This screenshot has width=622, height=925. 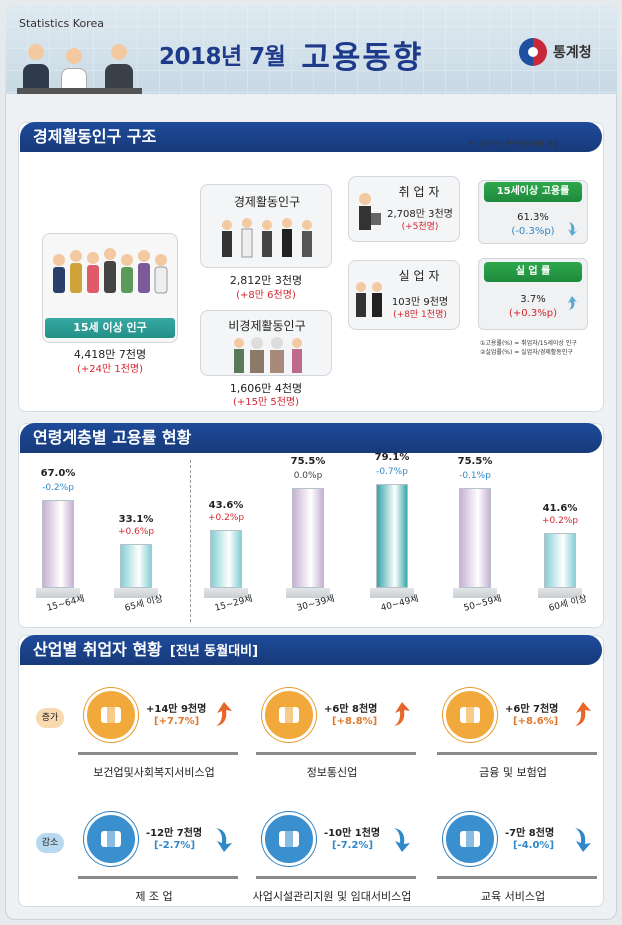 I want to click on pop15-label: 15세 이상 인구, so click(x=110, y=328).